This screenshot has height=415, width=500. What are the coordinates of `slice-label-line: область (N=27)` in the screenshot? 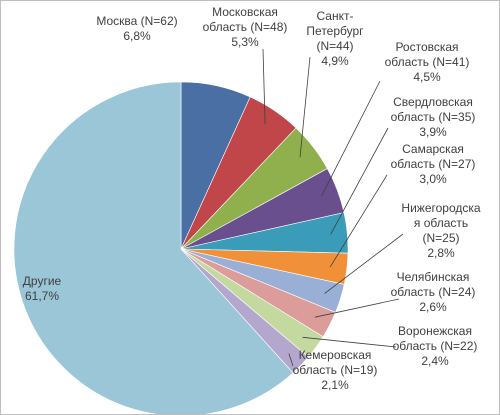 It's located at (433, 164).